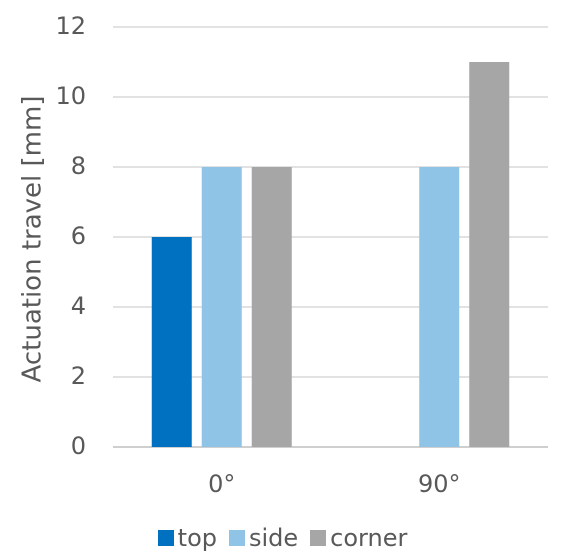 This screenshot has height=554, width=565. I want to click on y-tick-label: 10, so click(70, 96).